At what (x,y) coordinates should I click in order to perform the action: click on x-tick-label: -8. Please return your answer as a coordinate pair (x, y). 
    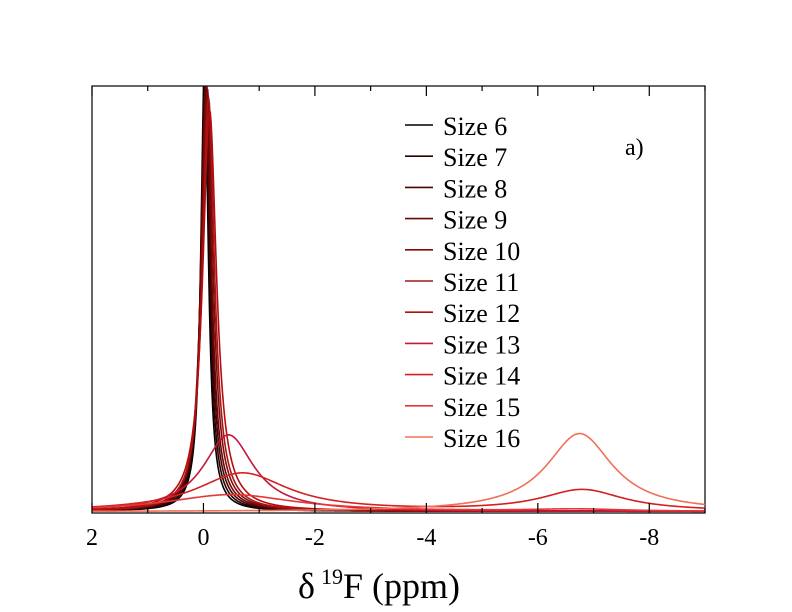
    Looking at the image, I should click on (649, 538).